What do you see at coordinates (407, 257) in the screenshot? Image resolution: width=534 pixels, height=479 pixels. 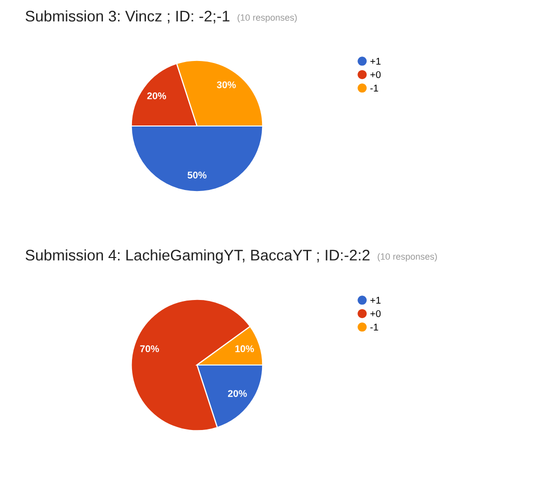 I see `text: (10 responses)` at bounding box center [407, 257].